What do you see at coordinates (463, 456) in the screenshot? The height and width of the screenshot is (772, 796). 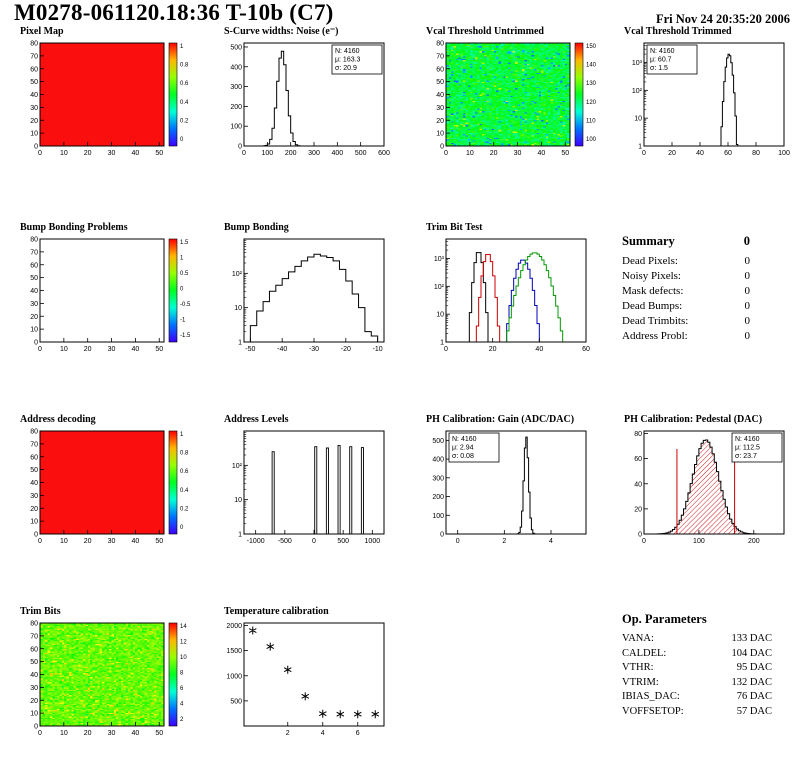 I see `svg-text: σ: 0.08` at bounding box center [463, 456].